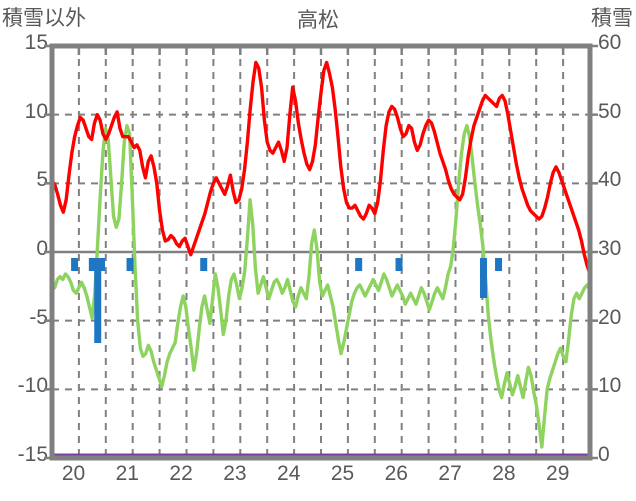 Image resolution: width=636 pixels, height=501 pixels. What do you see at coordinates (42, 180) in the screenshot?
I see `left-axis-tick: 5` at bounding box center [42, 180].